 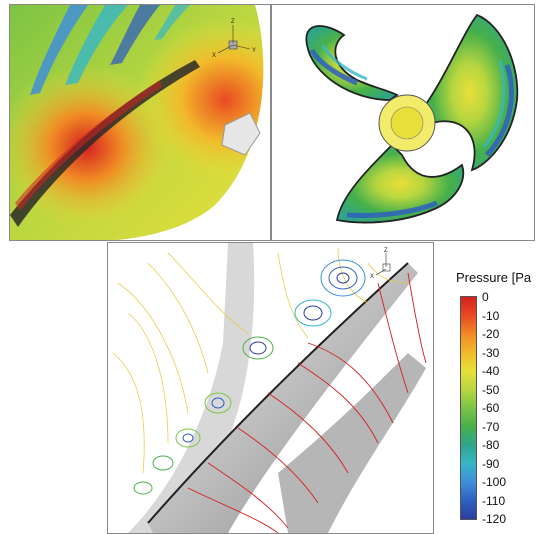 I want to click on legend-tick-label: -50, so click(x=491, y=389).